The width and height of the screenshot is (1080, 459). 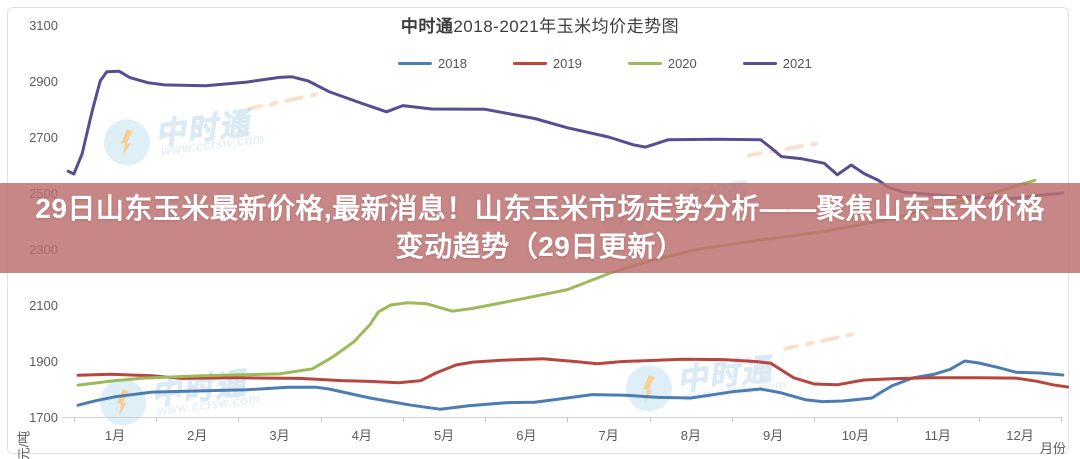 I want to click on x-tick-label: 6月, so click(x=526, y=435).